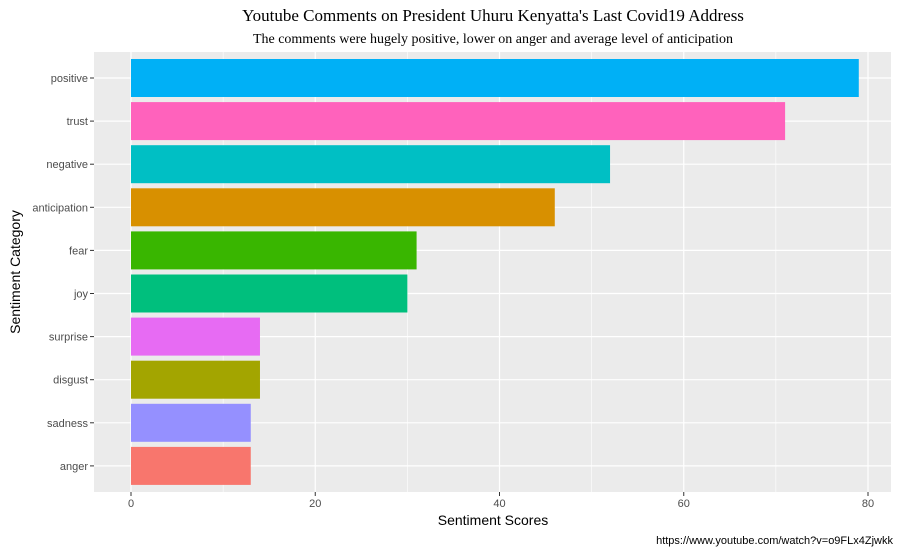 This screenshot has height=554, width=900. Describe the element at coordinates (343, 207) in the screenshot. I see `bar-anticipation` at that location.